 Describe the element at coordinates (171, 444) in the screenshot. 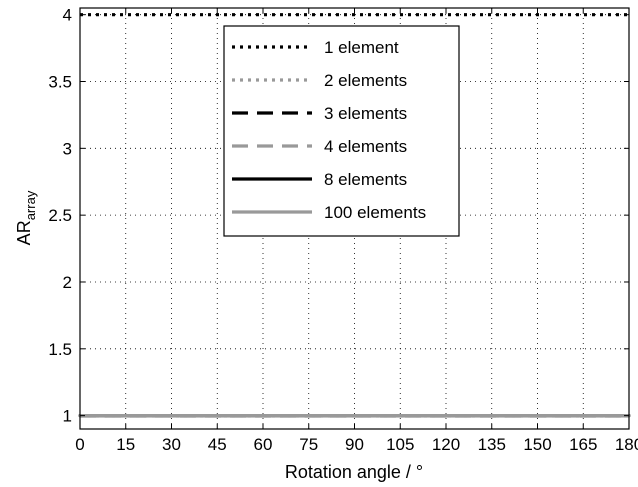

I see `x-tick-label: 30` at that location.